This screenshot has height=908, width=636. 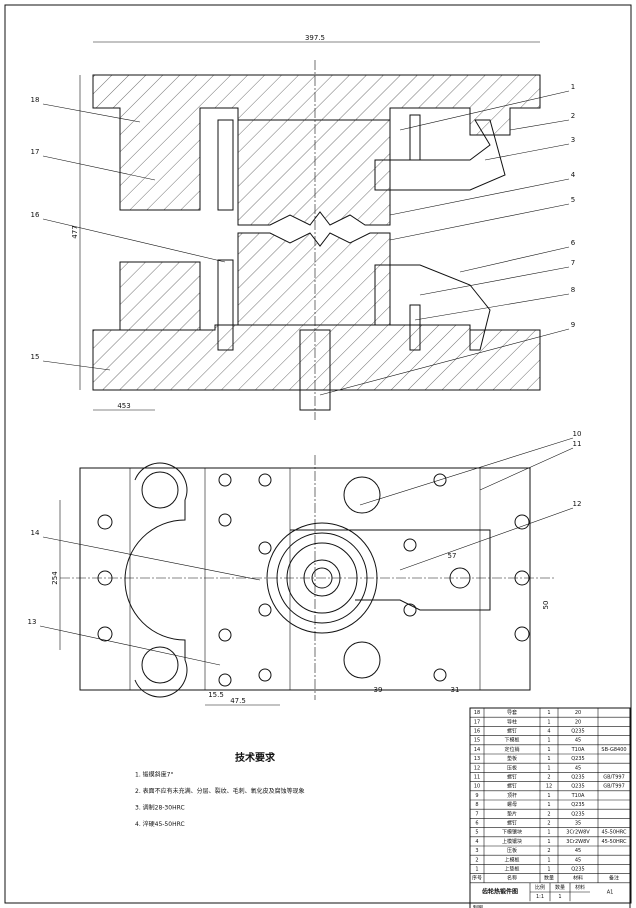 What do you see at coordinates (549, 787) in the screenshot?
I see `table-cell: 12` at bounding box center [549, 787].